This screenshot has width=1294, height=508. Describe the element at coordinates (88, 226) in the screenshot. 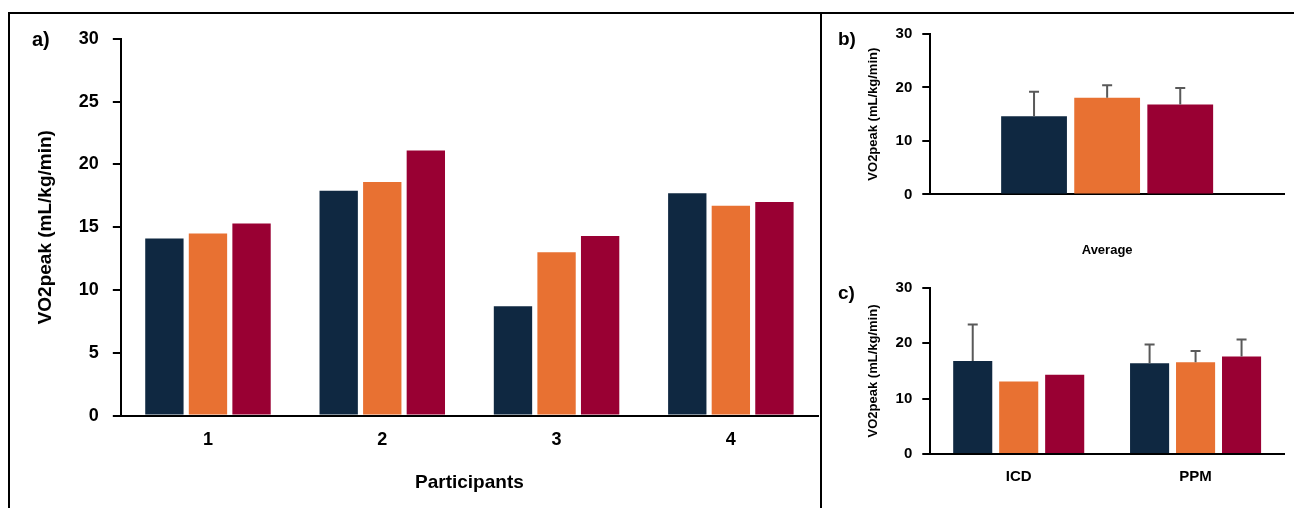

I see `y-tick-label: 15` at that location.